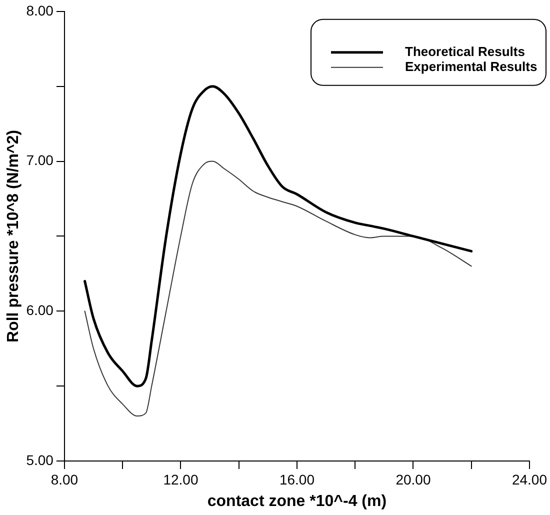 The width and height of the screenshot is (550, 515). Describe the element at coordinates (64, 479) in the screenshot. I see `x-tick-label: 8.00` at that location.